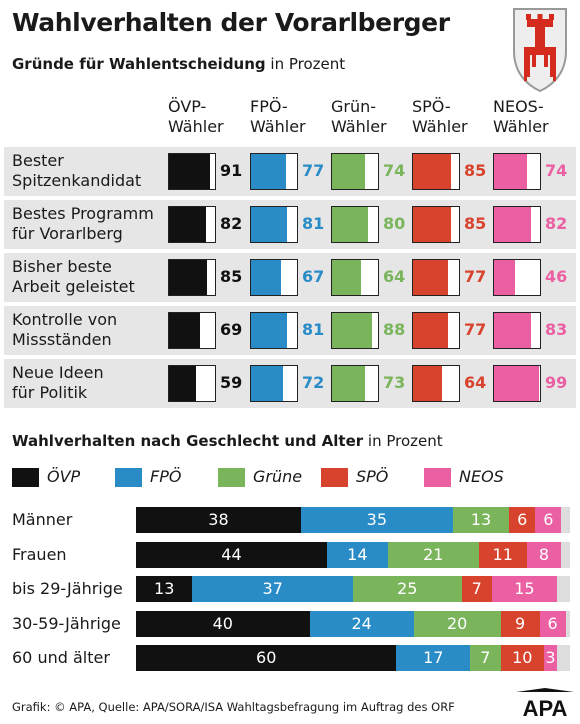 The height and width of the screenshot is (724, 580). I want to click on apa-logo-icon: APA, so click(545, 704).